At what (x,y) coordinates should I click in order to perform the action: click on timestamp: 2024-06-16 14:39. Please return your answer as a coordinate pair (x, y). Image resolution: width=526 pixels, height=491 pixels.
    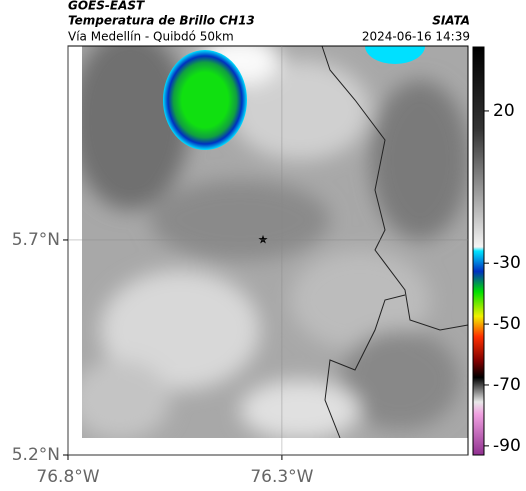
    Looking at the image, I should click on (416, 37).